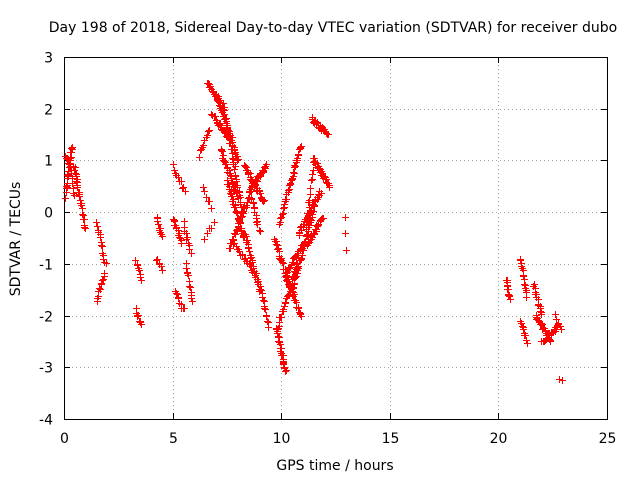 This screenshot has height=480, width=640. What do you see at coordinates (46, 421) in the screenshot?
I see `y-tick-label: -4` at bounding box center [46, 421].